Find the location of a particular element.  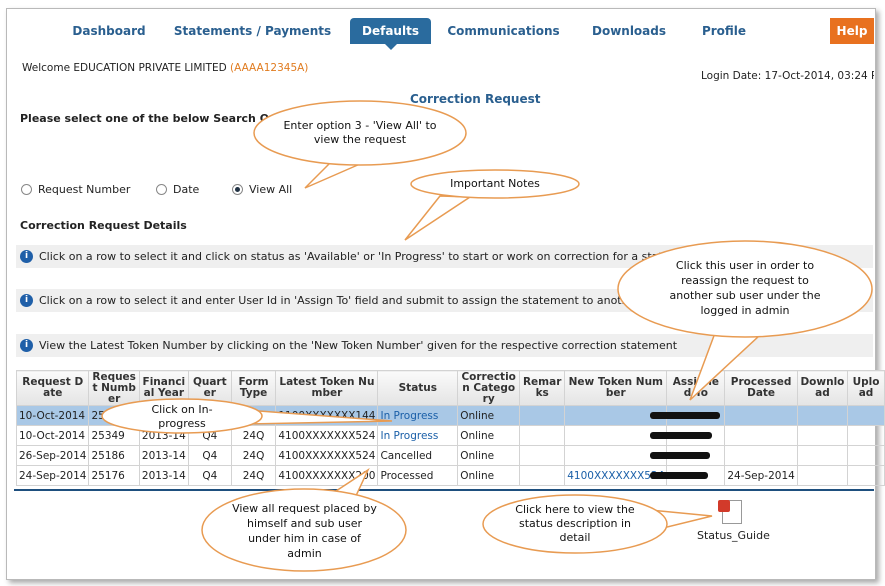

user-id: (AAAA12345A) is located at coordinates (269, 68).